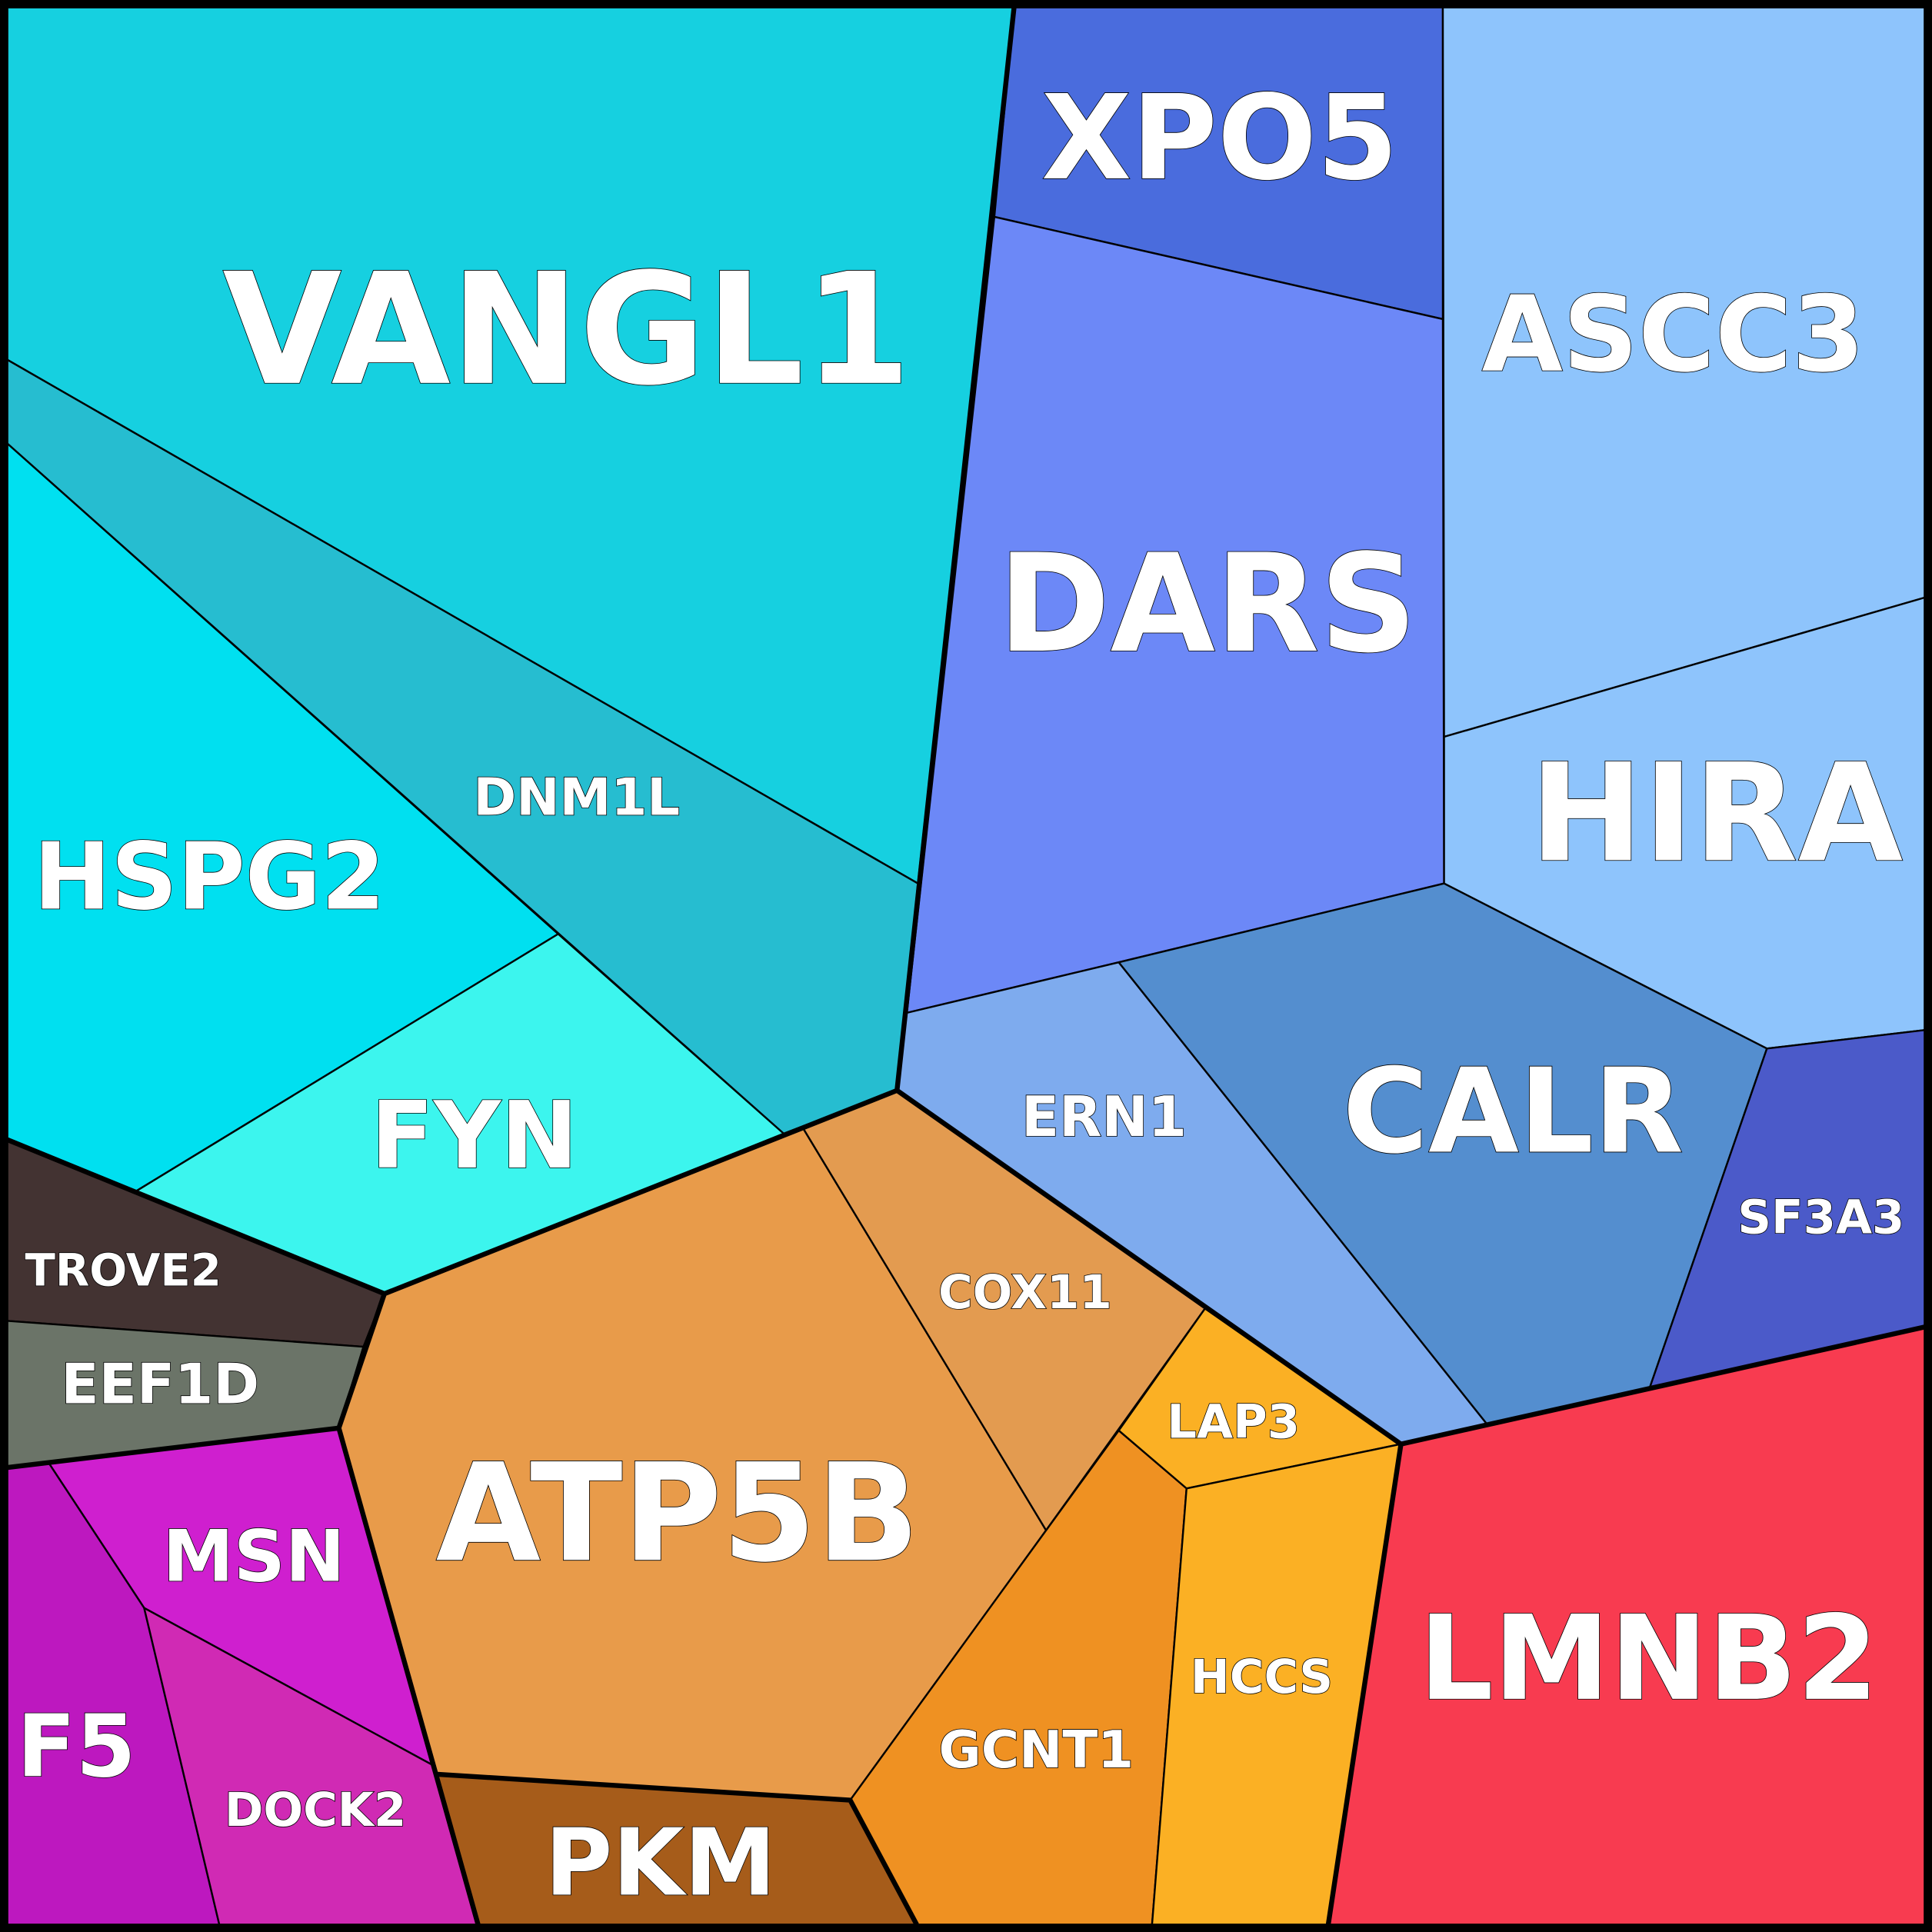 The height and width of the screenshot is (1932, 1932). I want to click on cell-label: ATP5B, so click(678, 1513).